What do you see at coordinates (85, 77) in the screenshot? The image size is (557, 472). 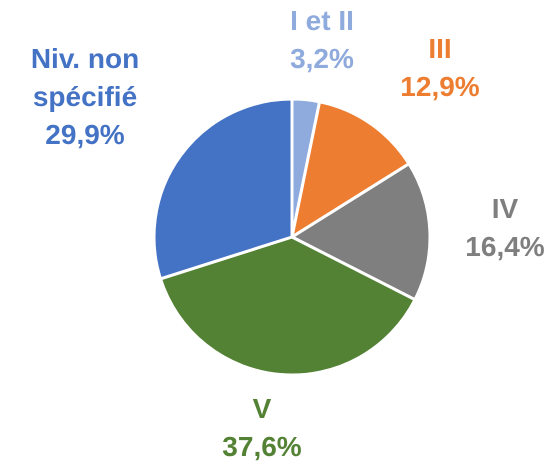 I see `category-label: Niv. non spécifié` at bounding box center [85, 77].